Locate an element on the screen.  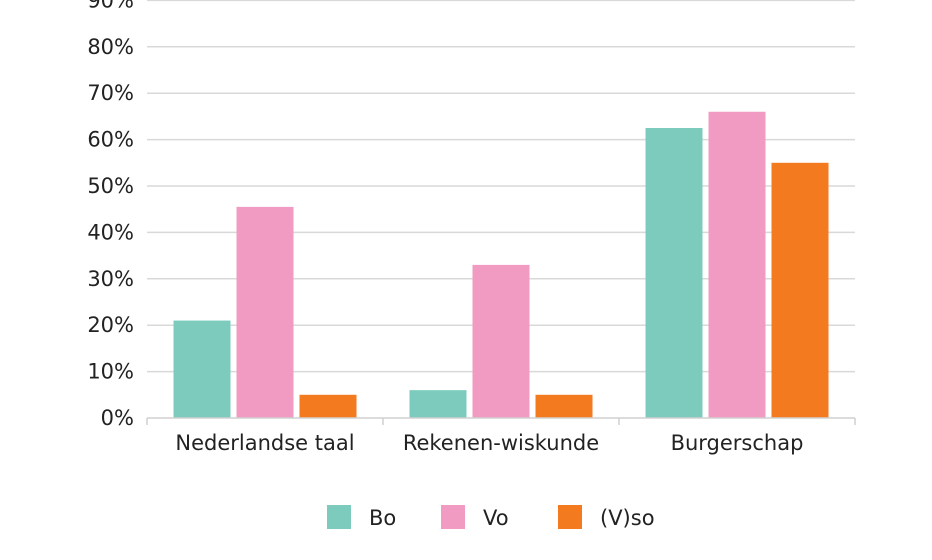
legend: Bo Vo (V)so is located at coordinates (491, 517).